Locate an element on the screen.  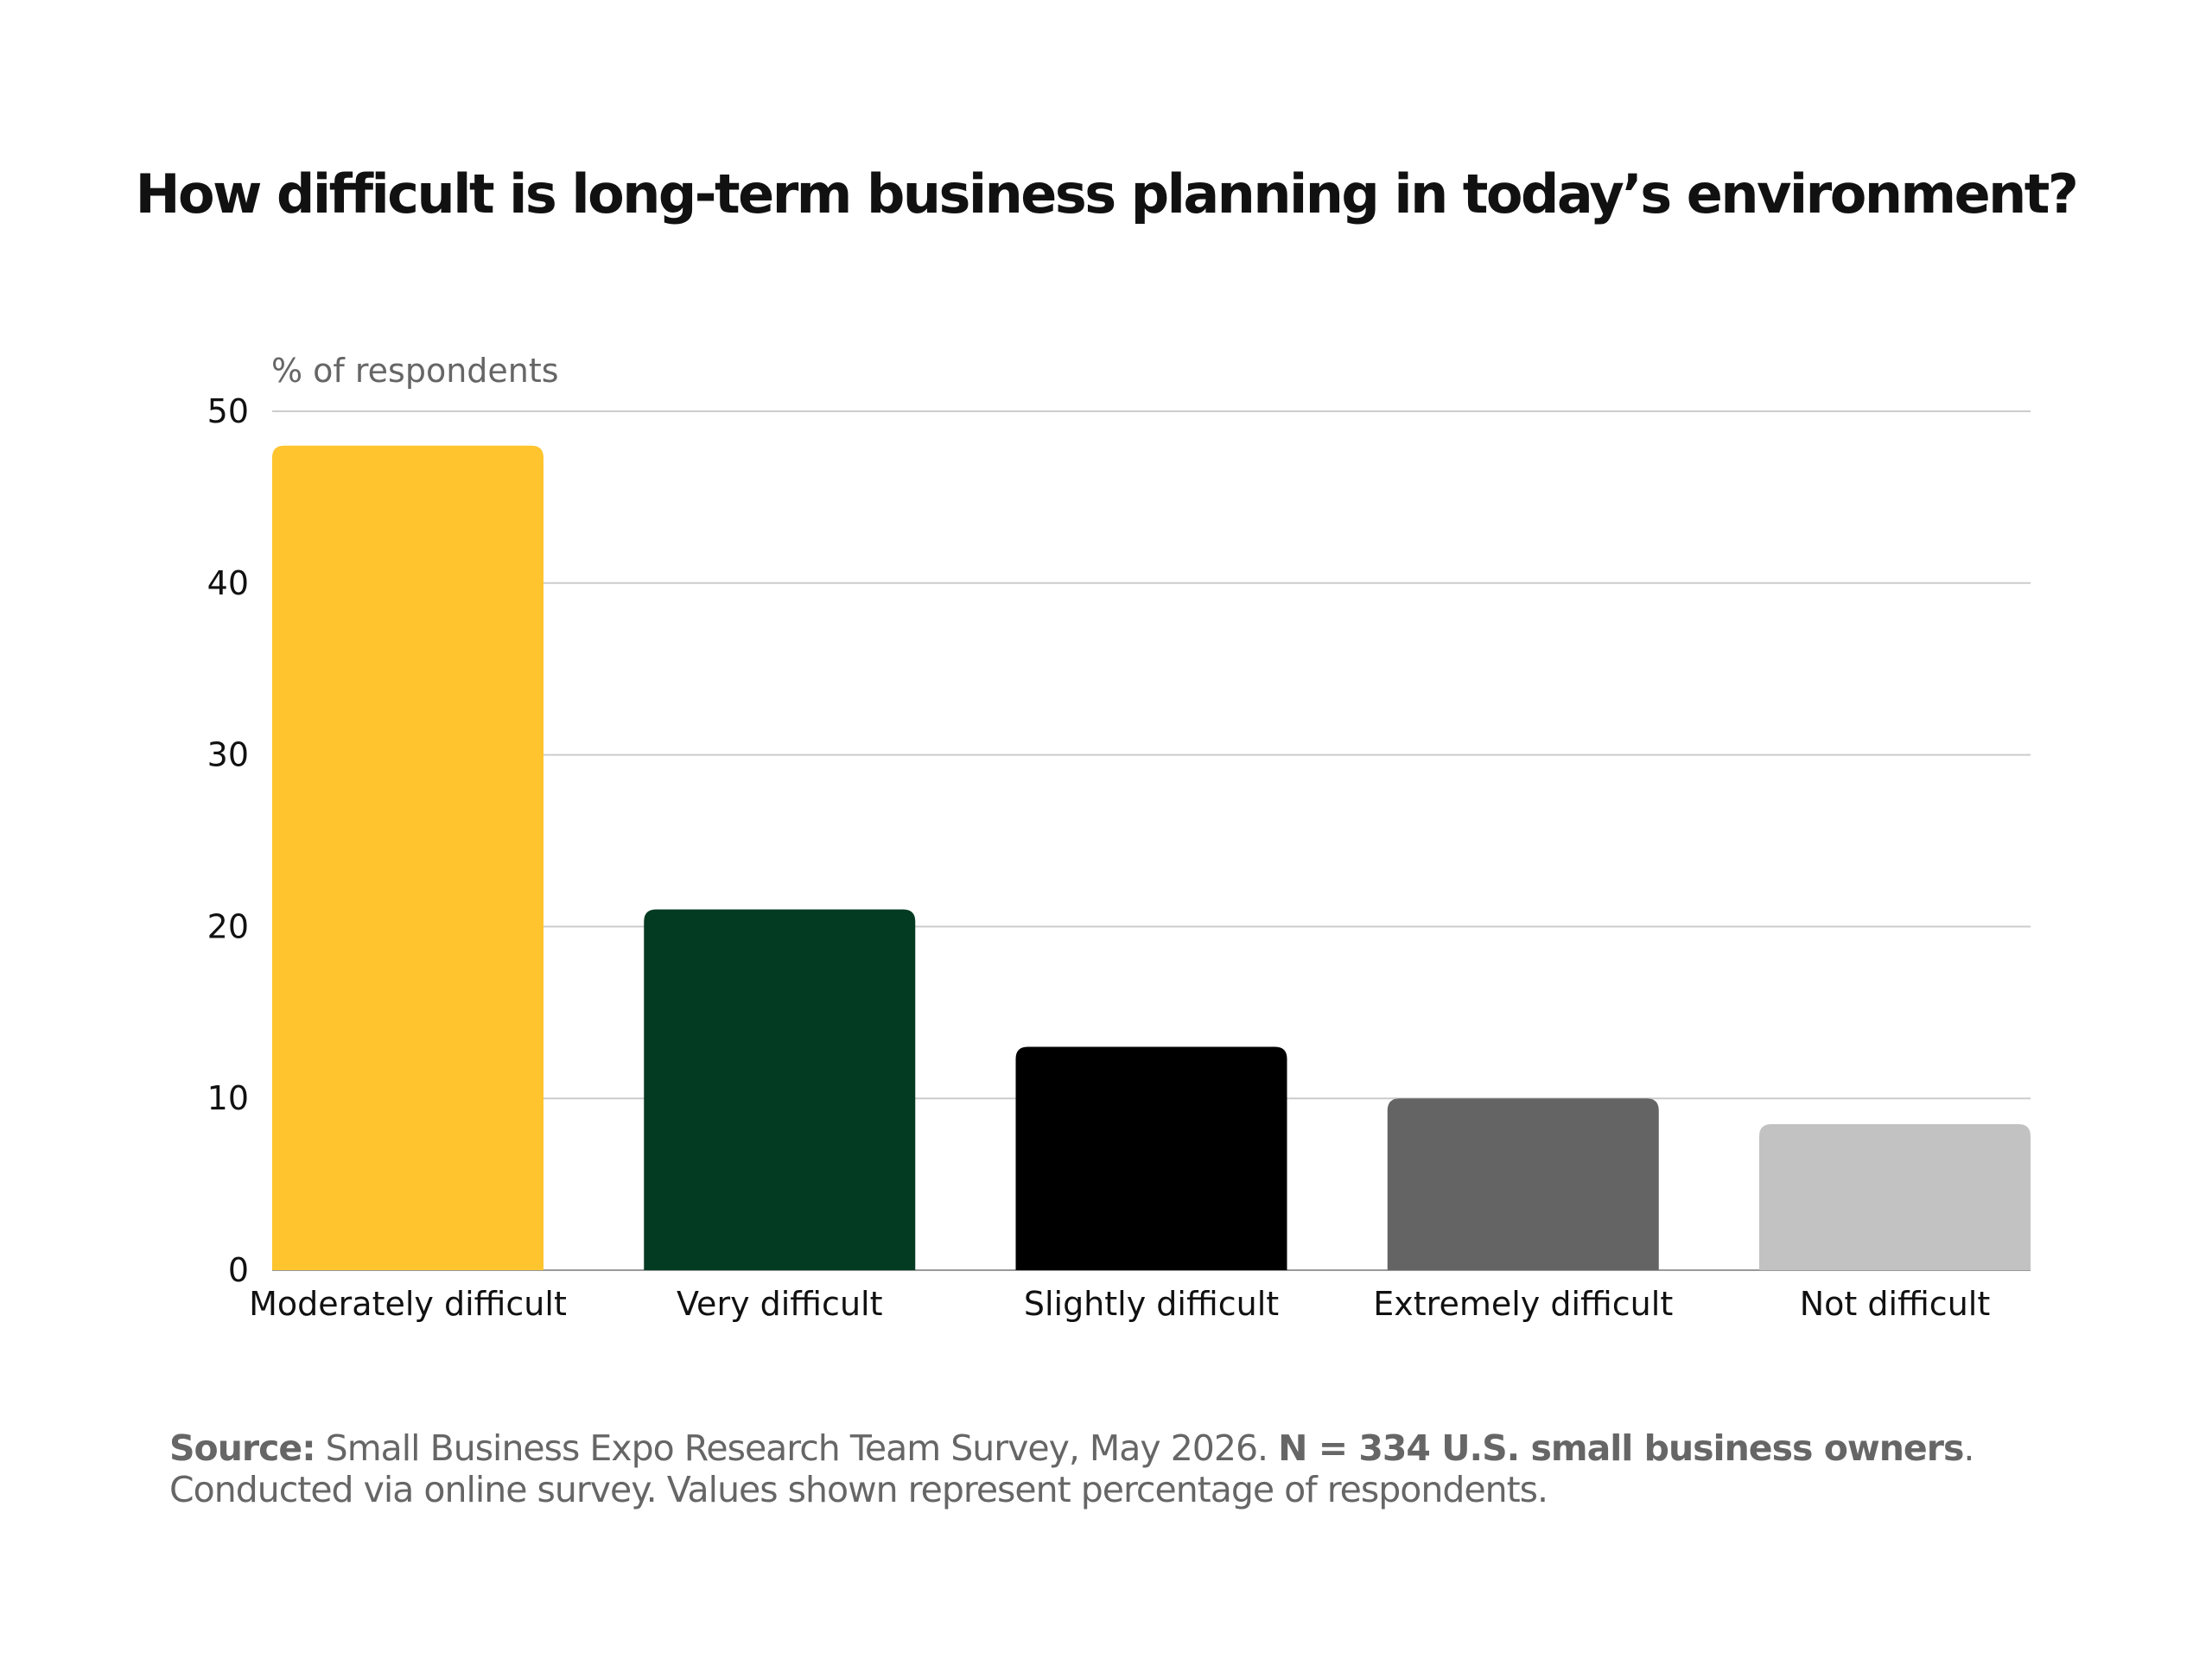
x-tick-label: Not difficult is located at coordinates (1895, 1304).